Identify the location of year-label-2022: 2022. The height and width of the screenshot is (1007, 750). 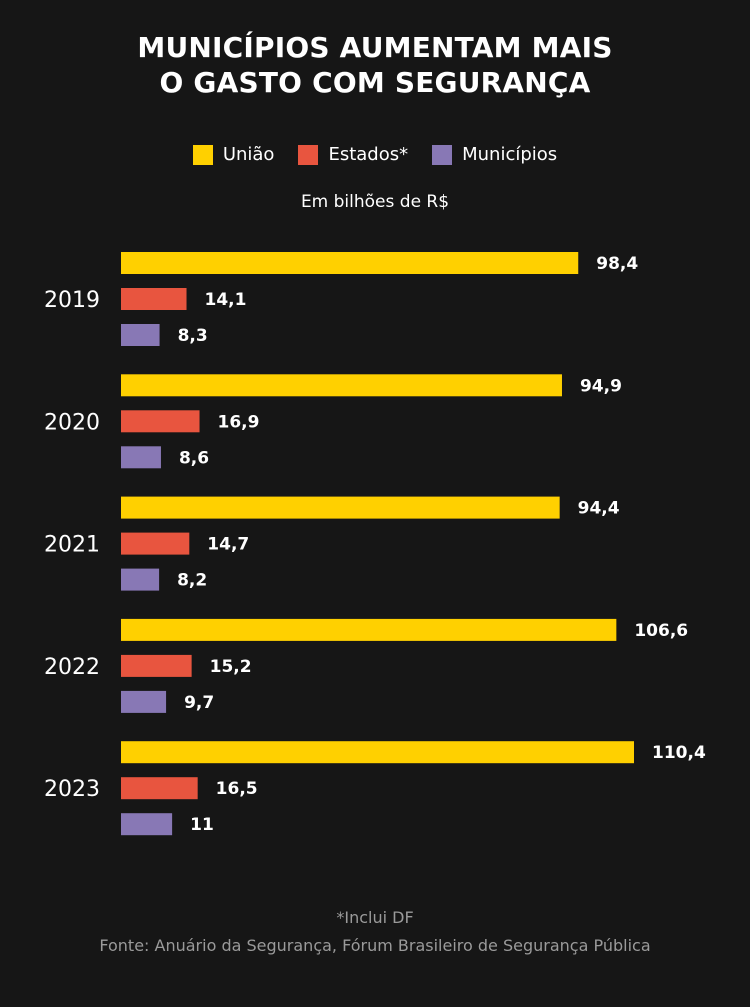
(72, 667).